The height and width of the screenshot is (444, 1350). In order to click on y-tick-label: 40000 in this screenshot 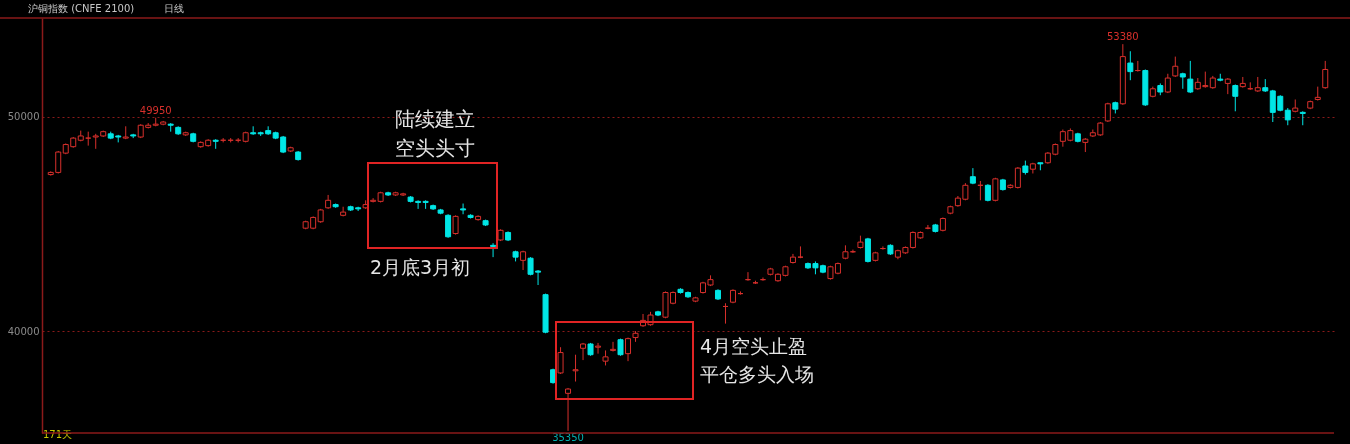, I will do `click(23, 331)`.